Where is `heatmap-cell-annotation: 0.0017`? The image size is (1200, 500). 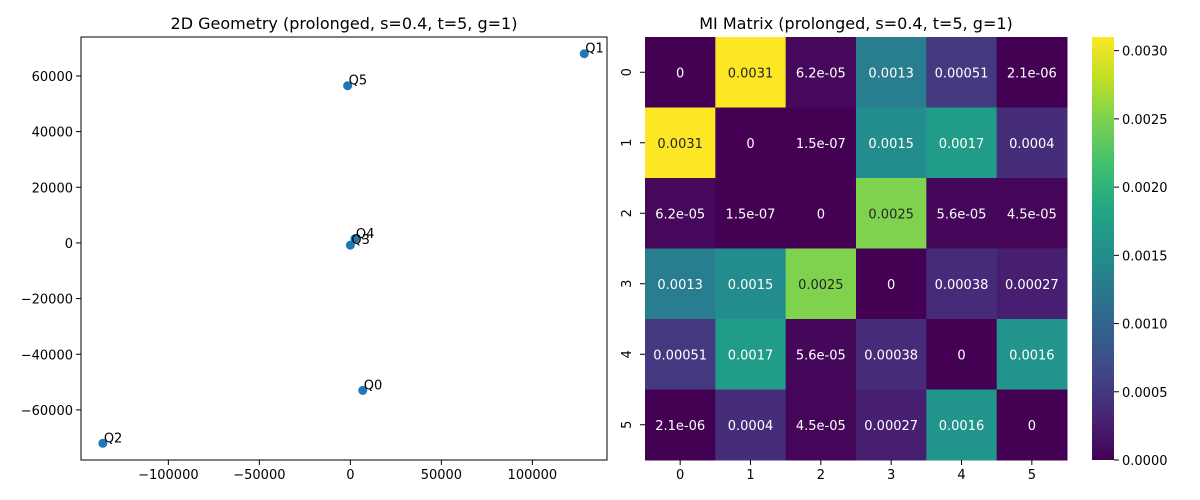 heatmap-cell-annotation: 0.0017 is located at coordinates (751, 355).